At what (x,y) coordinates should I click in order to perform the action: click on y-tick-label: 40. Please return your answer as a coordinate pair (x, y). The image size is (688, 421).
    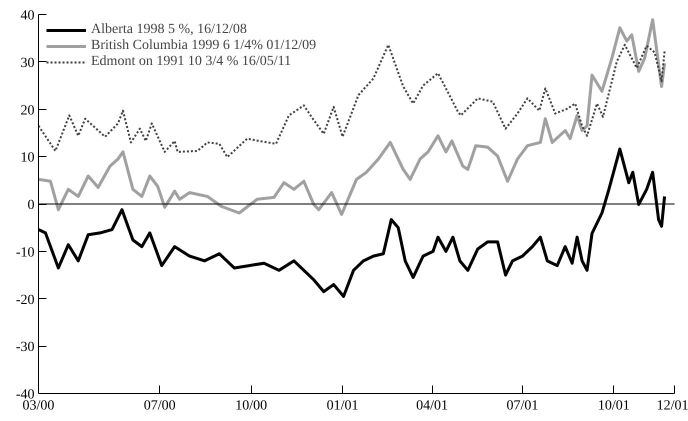
    Looking at the image, I should click on (27, 16).